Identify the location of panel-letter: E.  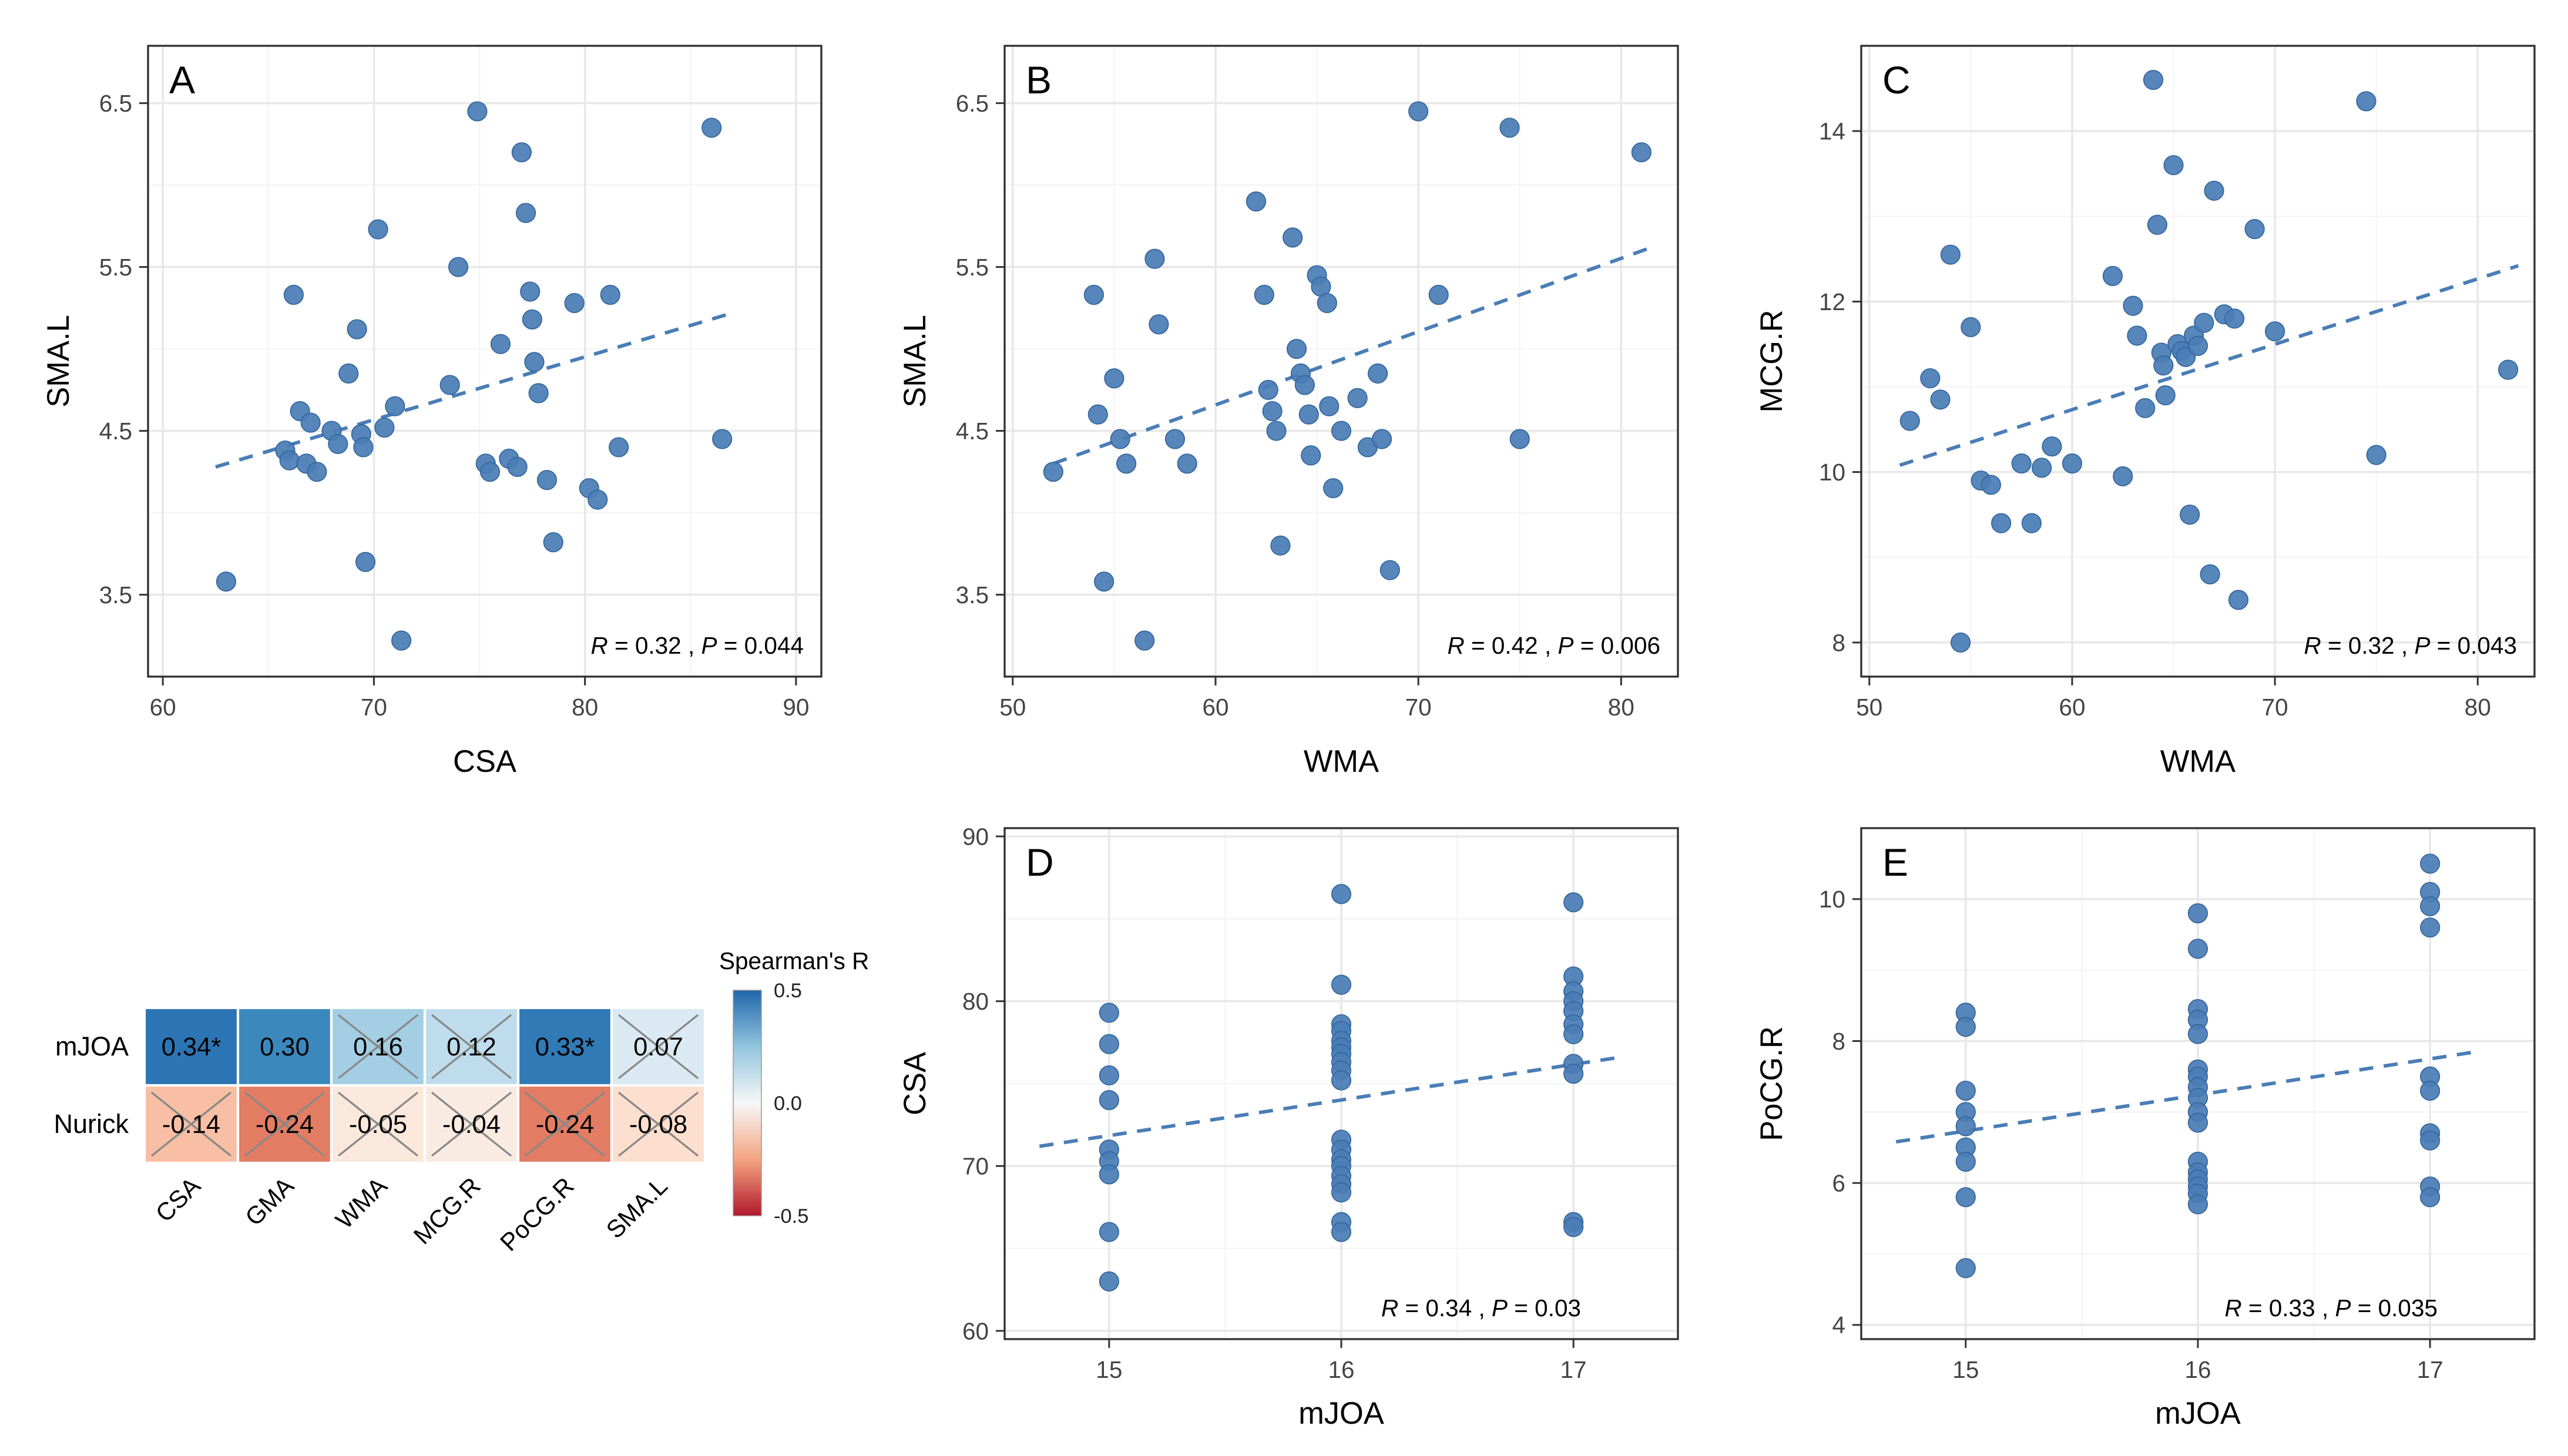
(1895, 862).